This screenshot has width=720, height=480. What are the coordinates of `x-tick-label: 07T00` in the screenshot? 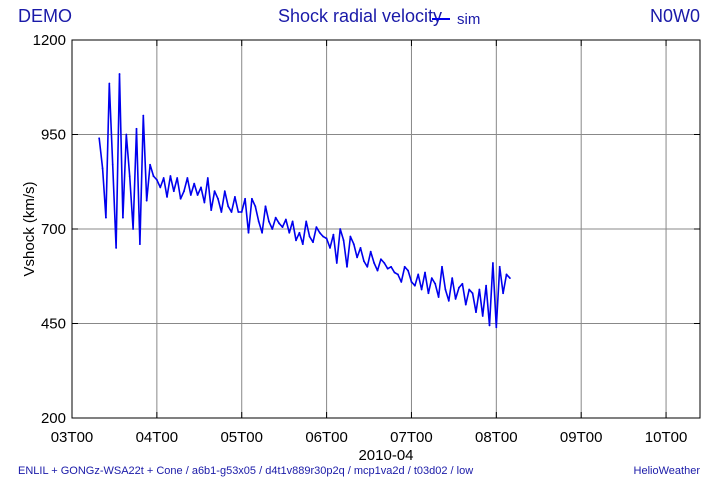 It's located at (411, 437).